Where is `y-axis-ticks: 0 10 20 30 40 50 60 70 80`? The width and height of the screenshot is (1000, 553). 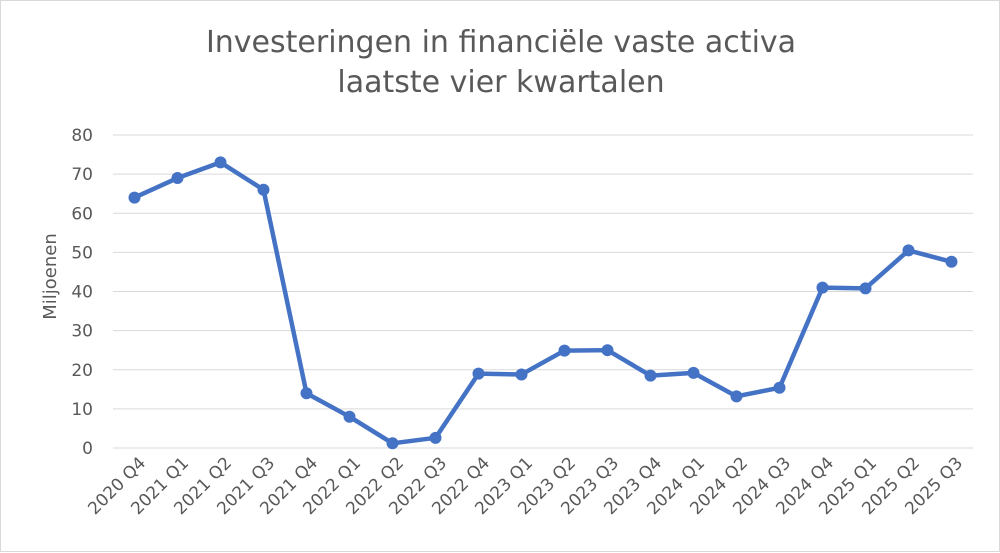
y-axis-ticks: 0 10 20 30 40 50 60 70 80 is located at coordinates (82, 292).